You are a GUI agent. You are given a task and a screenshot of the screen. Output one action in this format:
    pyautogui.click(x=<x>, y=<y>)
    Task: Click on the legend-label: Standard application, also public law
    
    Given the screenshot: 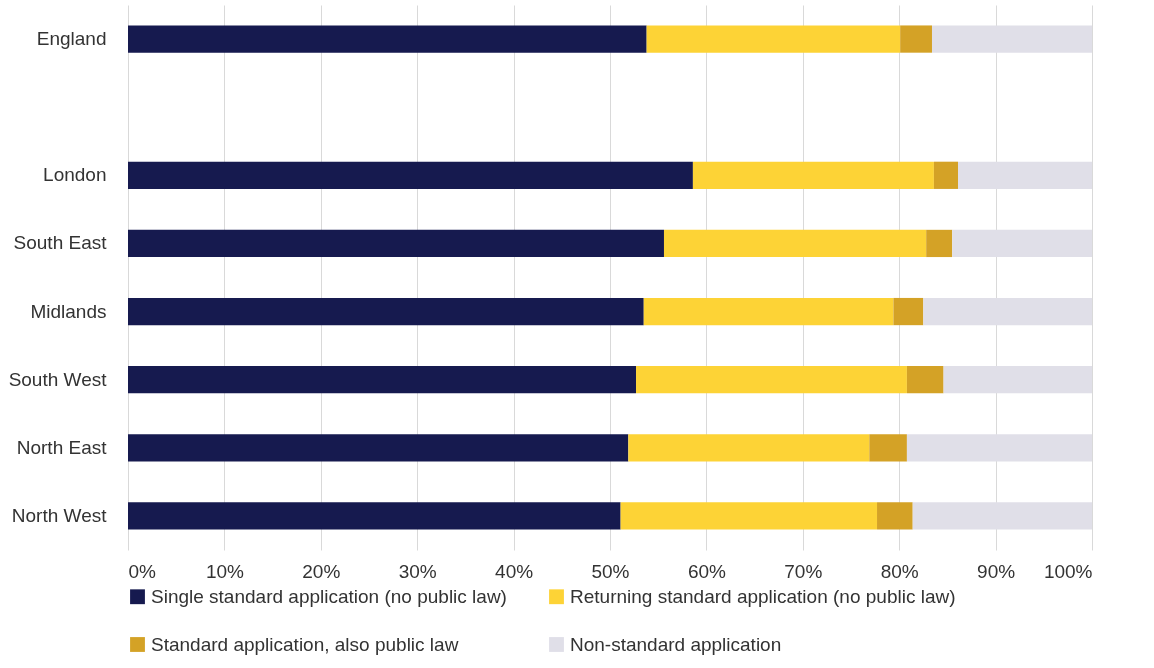 What is the action you would take?
    pyautogui.click(x=305, y=644)
    